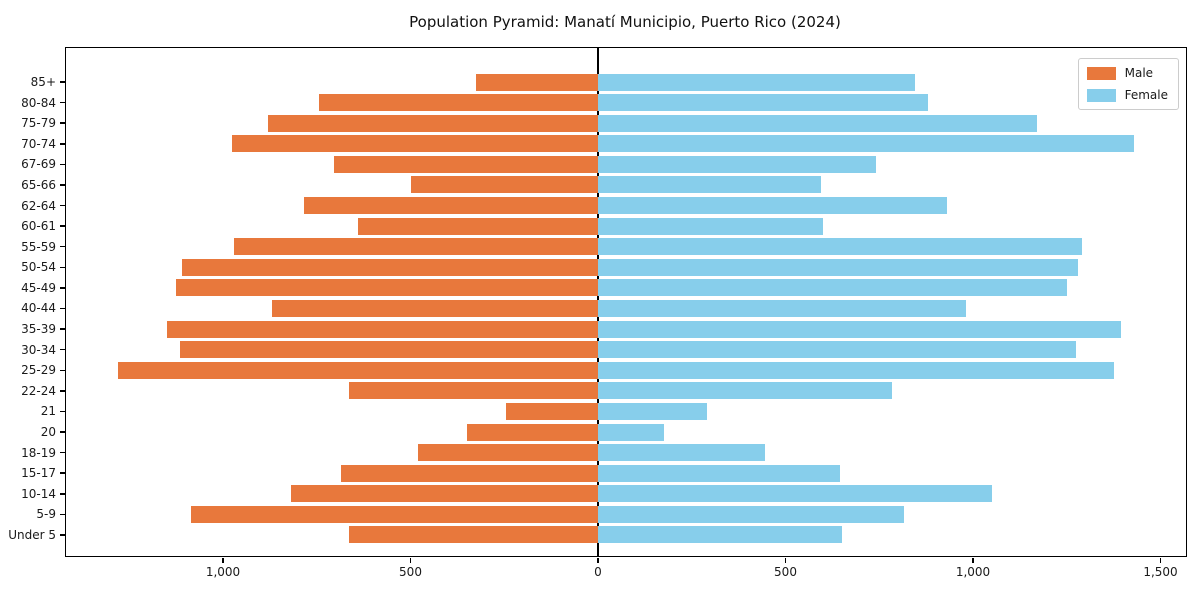 This screenshot has height=600, width=1200. What do you see at coordinates (38, 226) in the screenshot?
I see `age-label-60-61: 60-61` at bounding box center [38, 226].